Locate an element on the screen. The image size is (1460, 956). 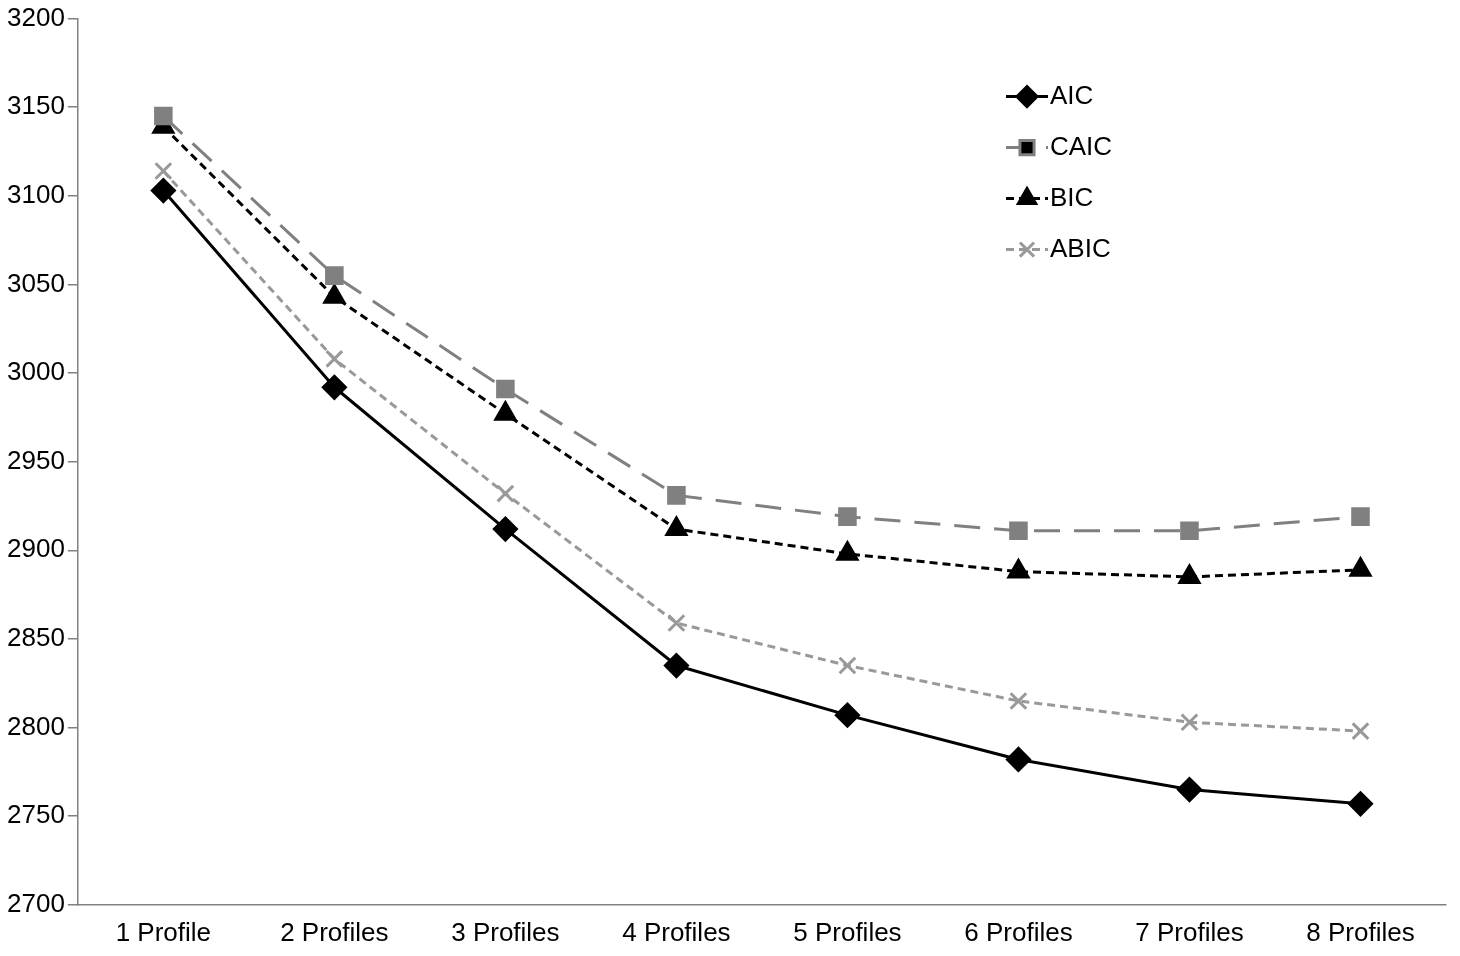
x-tick-label: 5 Profiles is located at coordinates (847, 931).